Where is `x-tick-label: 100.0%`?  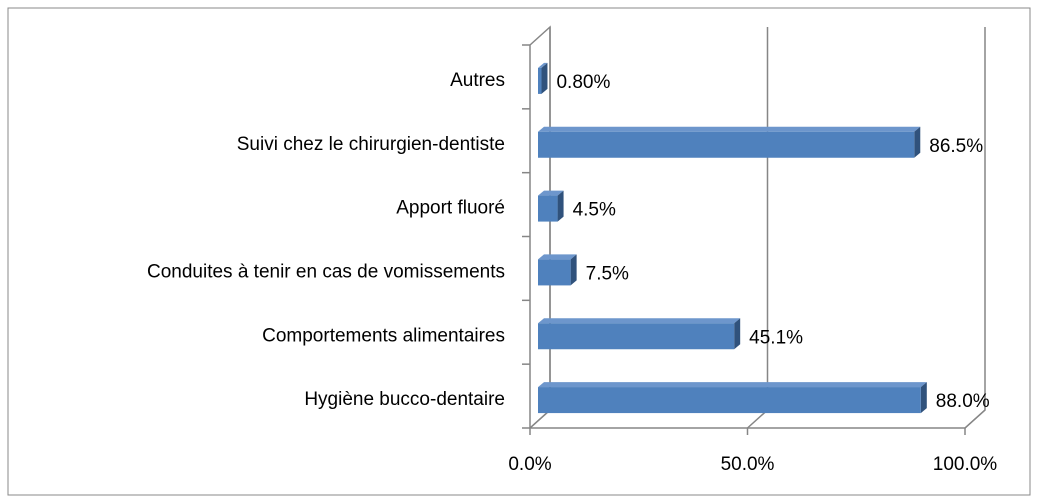 x-tick-label: 100.0% is located at coordinates (965, 464).